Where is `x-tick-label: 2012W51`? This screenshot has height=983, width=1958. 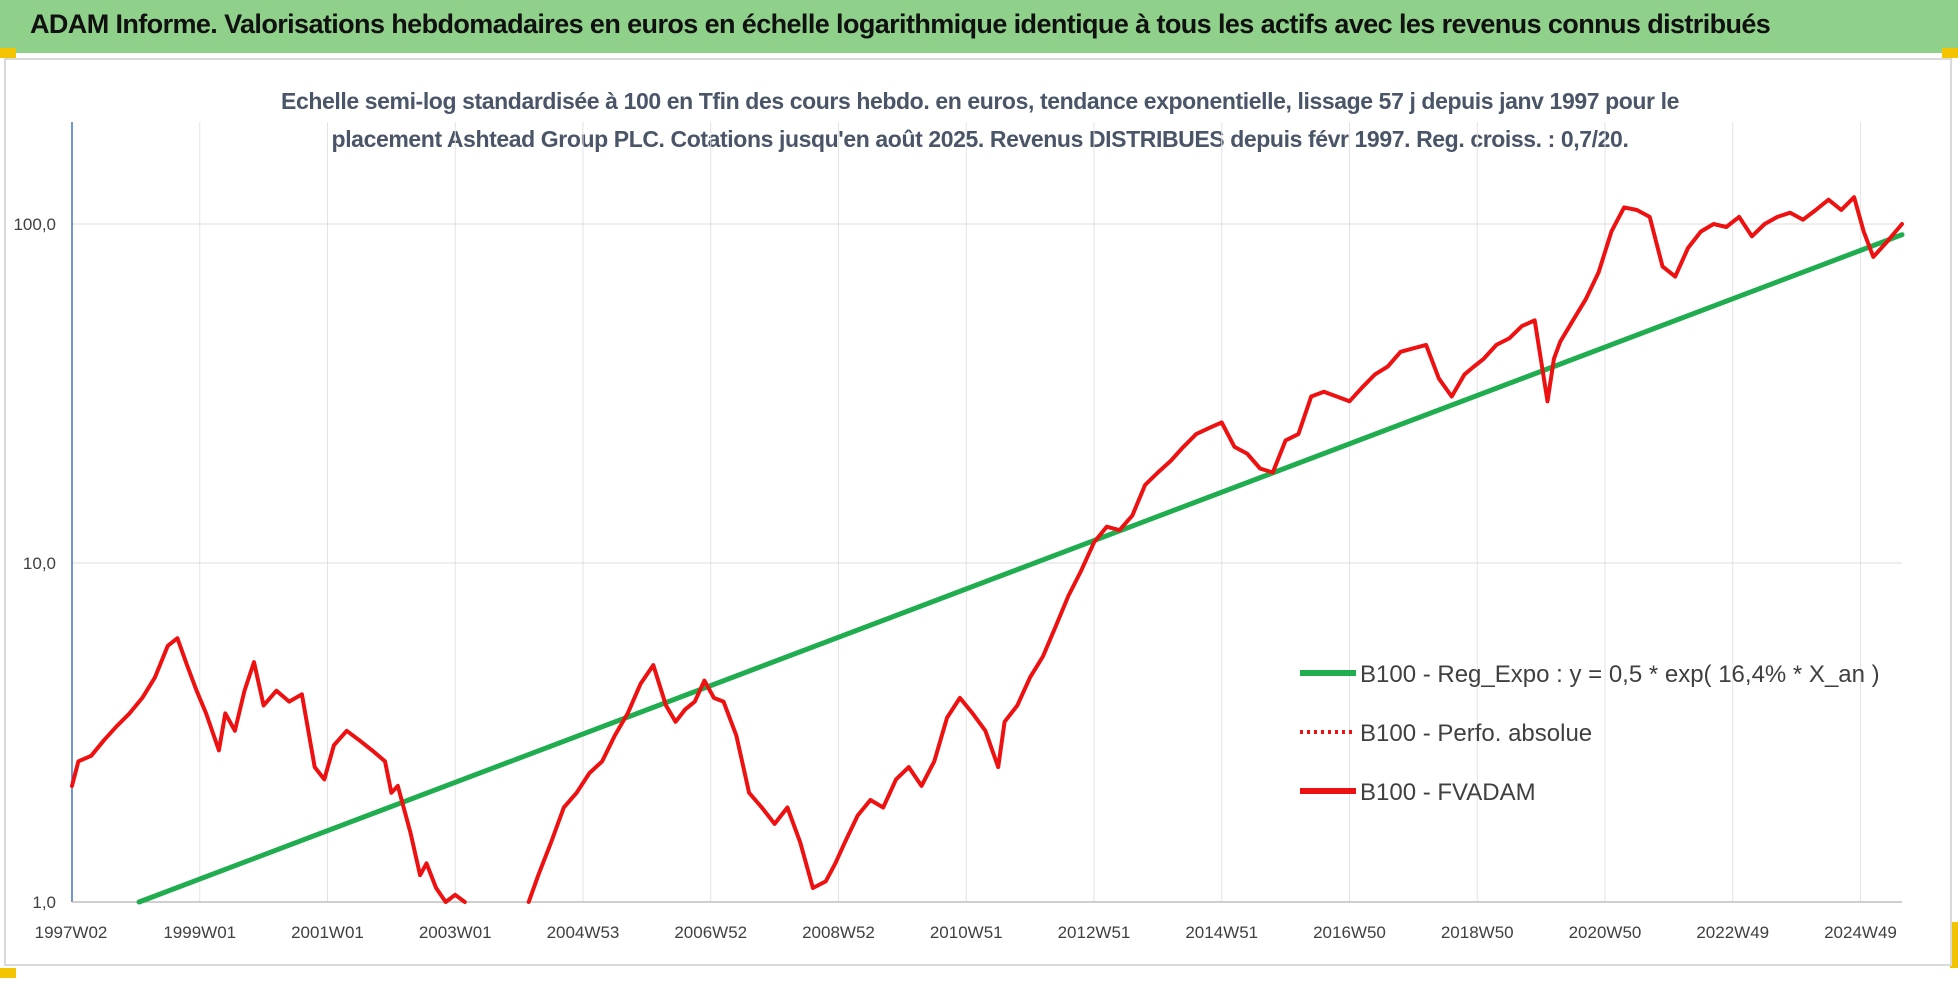 x-tick-label: 2012W51 is located at coordinates (1094, 932).